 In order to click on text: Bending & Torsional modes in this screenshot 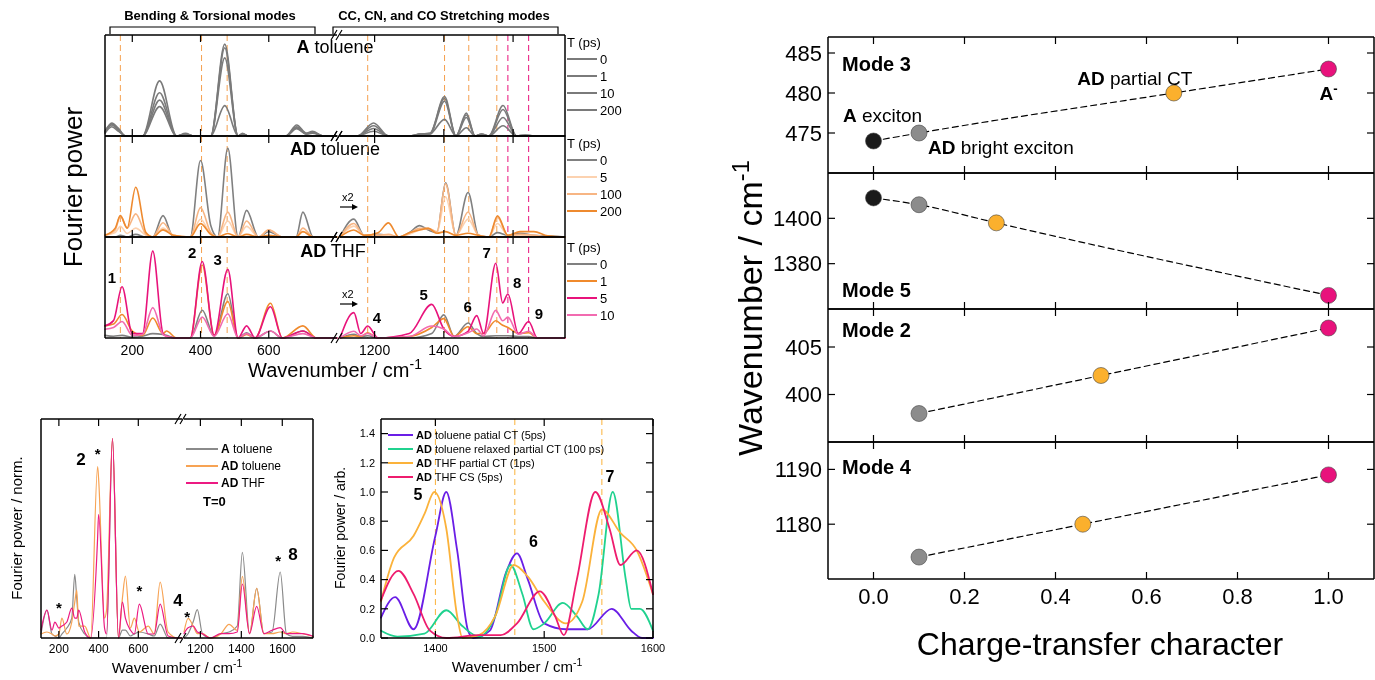, I will do `click(210, 15)`.